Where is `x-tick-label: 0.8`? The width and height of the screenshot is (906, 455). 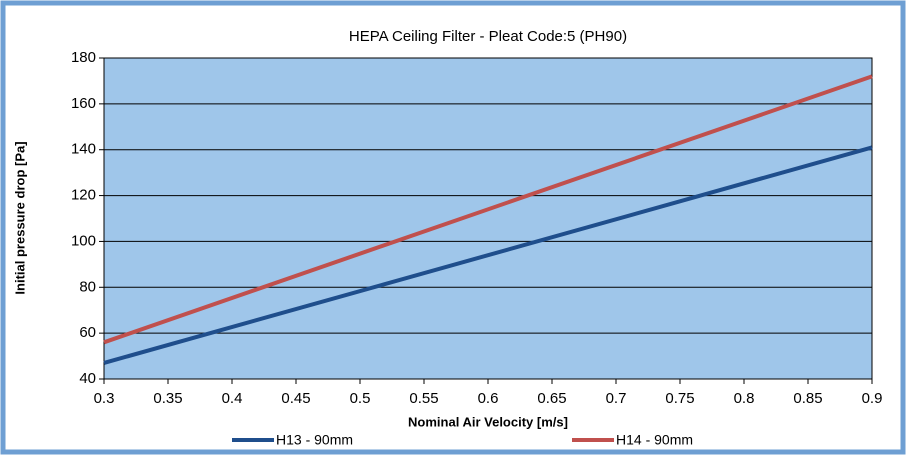
x-tick-label: 0.8 is located at coordinates (744, 398).